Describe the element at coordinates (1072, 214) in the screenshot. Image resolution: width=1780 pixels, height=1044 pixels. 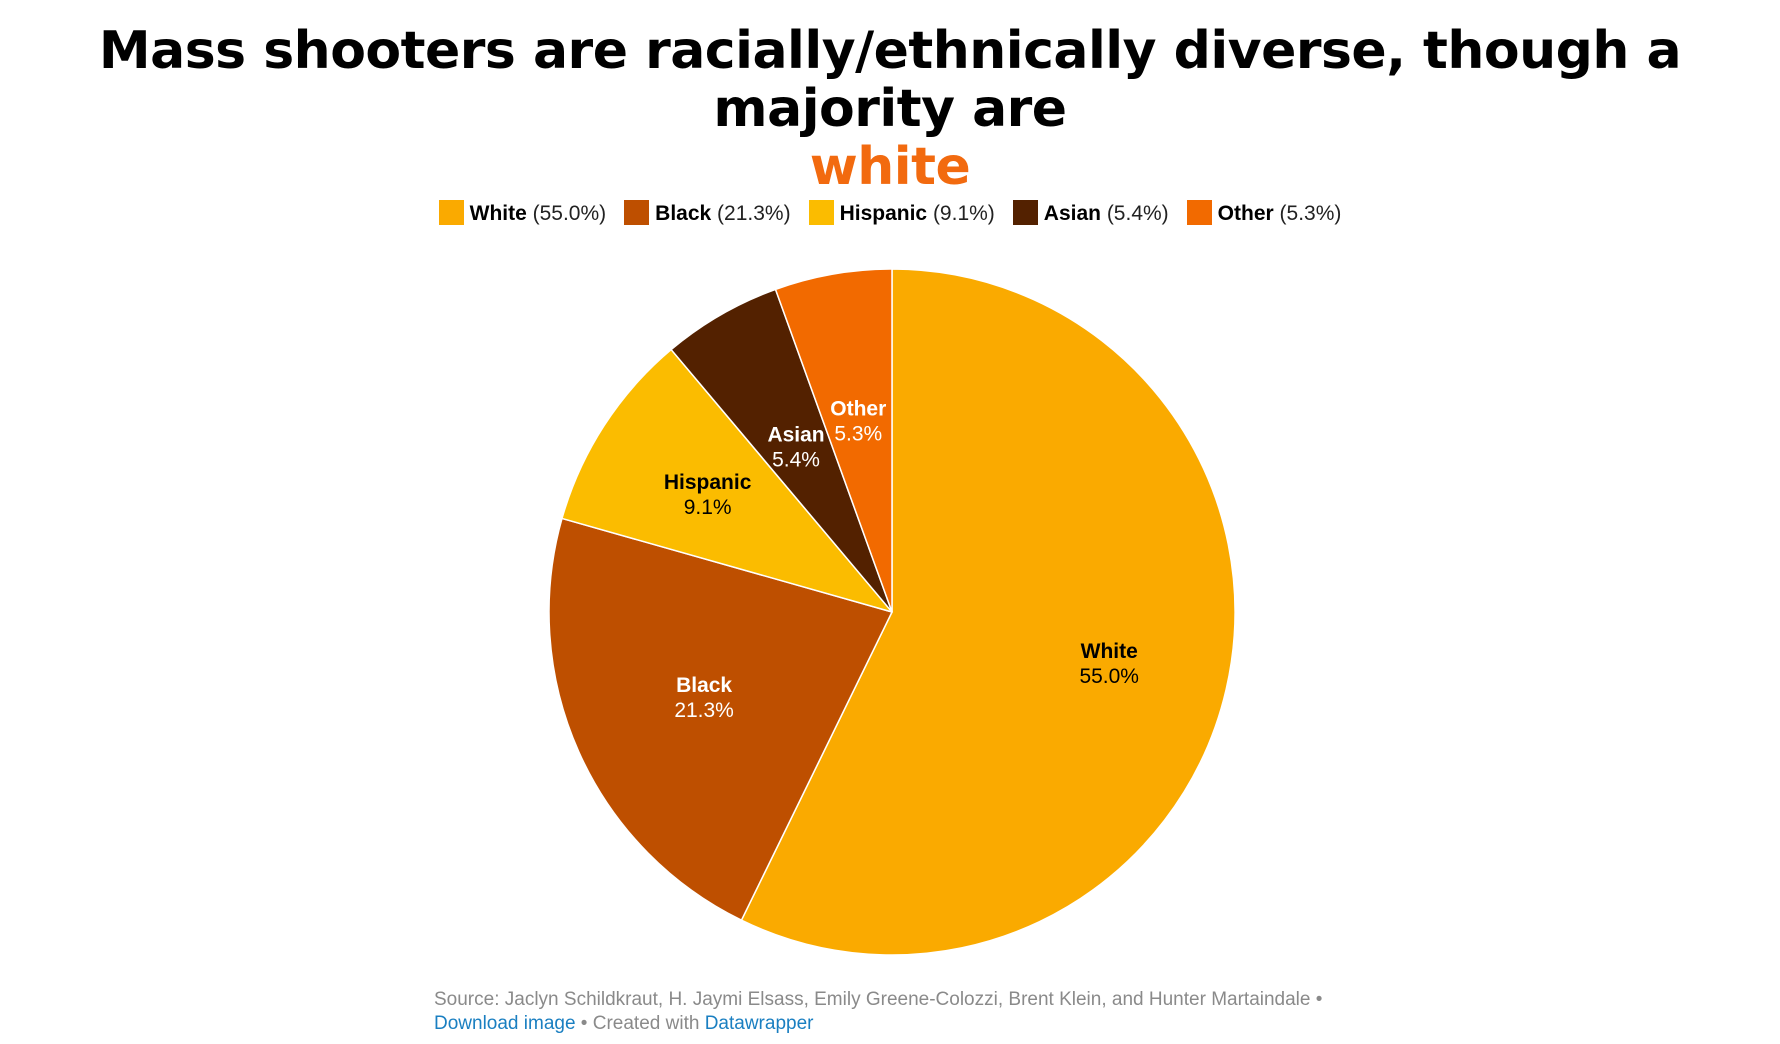
I see `legend-label-asian: Asian` at that location.